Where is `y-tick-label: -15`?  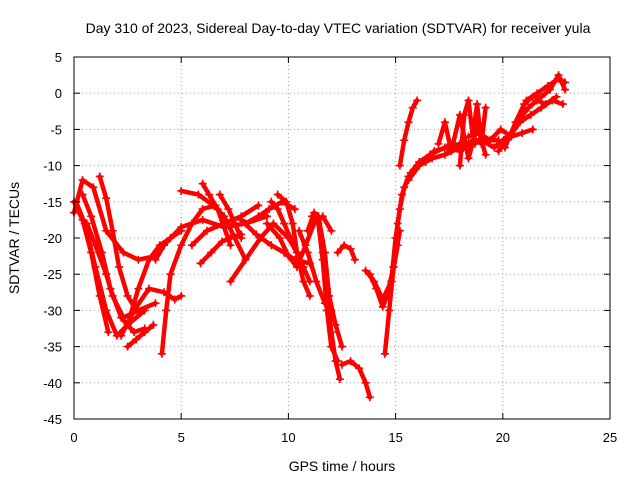 y-tick-label: -15 is located at coordinates (52, 202).